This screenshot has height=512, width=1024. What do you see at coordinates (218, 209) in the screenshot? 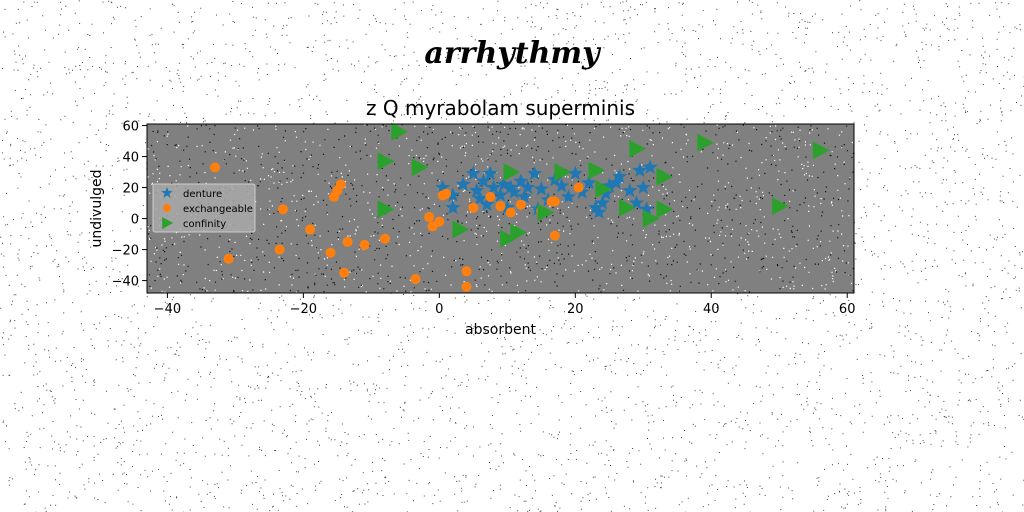
I see `legend-label-exchangeable: exchangeable` at bounding box center [218, 209].